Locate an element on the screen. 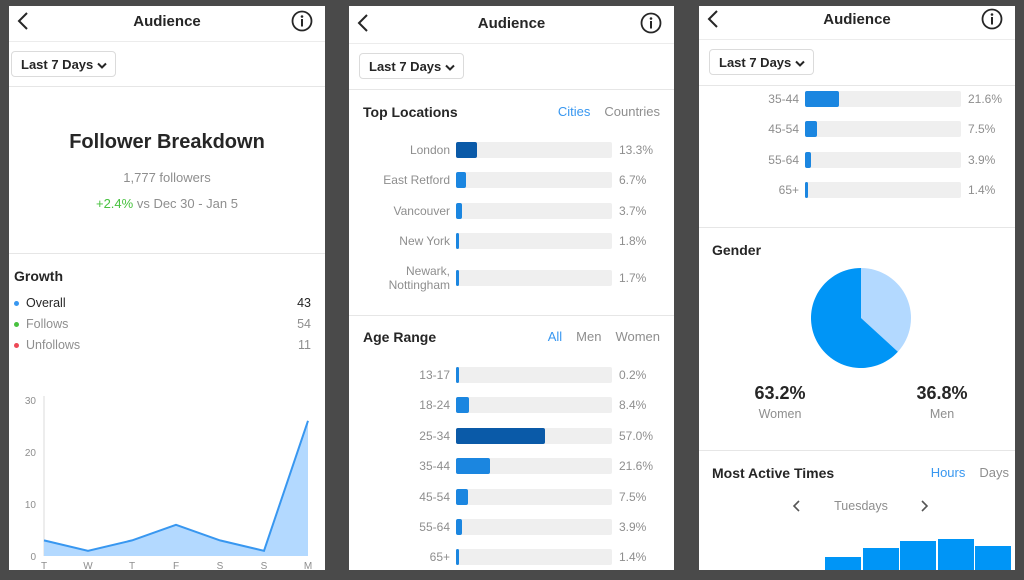 The image size is (1024, 580). bar-percent: 1.7% is located at coordinates (633, 277).